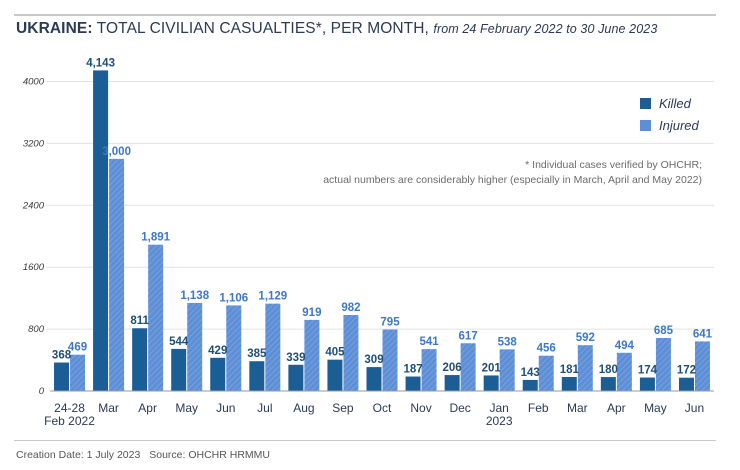  Describe the element at coordinates (498, 408) in the screenshot. I see `x-tick-label: Jan` at that location.